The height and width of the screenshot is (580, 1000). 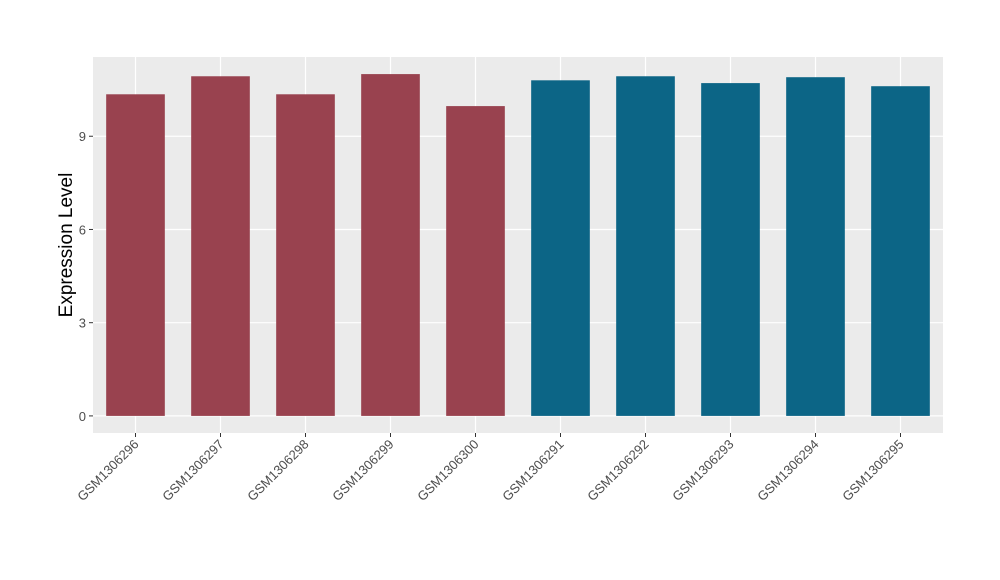 I want to click on x-tick-label: GSM1306296, so click(x=107, y=470).